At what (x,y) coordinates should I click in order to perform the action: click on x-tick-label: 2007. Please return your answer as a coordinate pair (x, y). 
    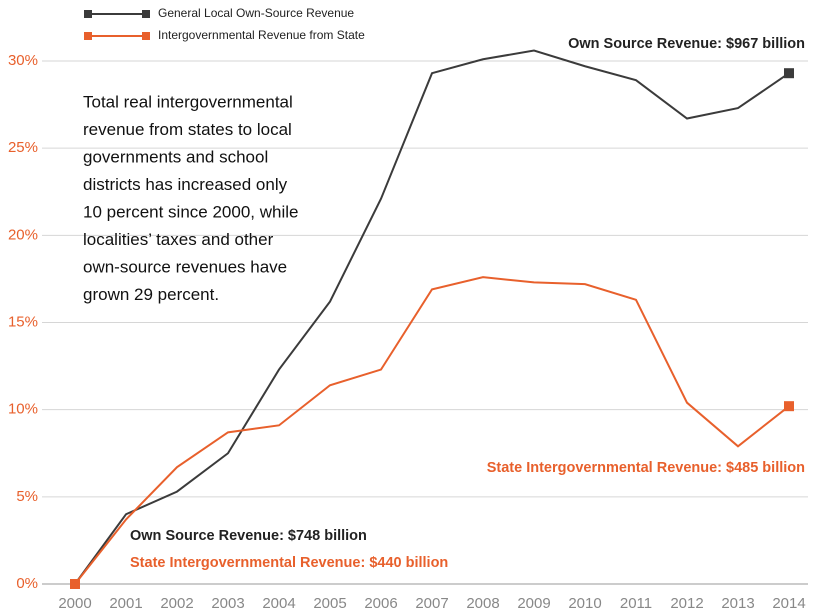
    Looking at the image, I should click on (431, 603).